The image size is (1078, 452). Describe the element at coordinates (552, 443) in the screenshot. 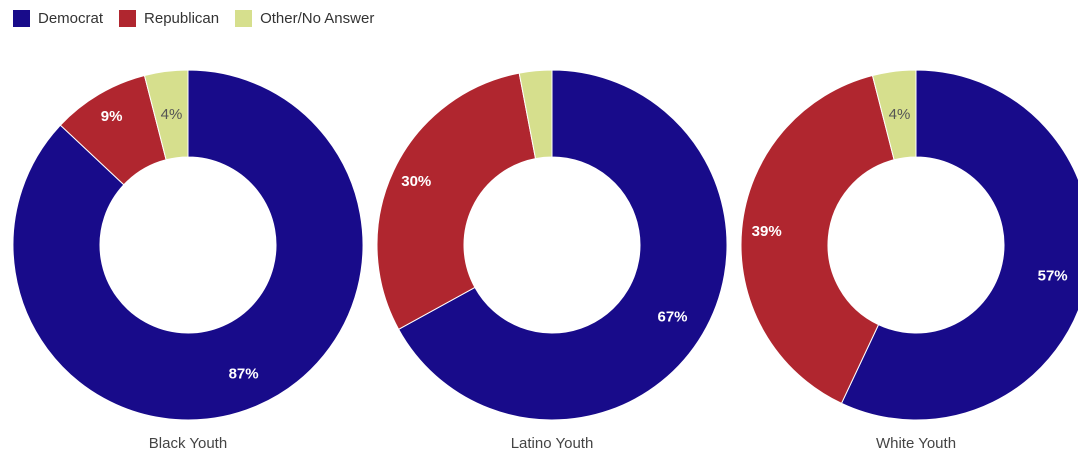

I see `latino-youth-title: Latino Youth` at that location.